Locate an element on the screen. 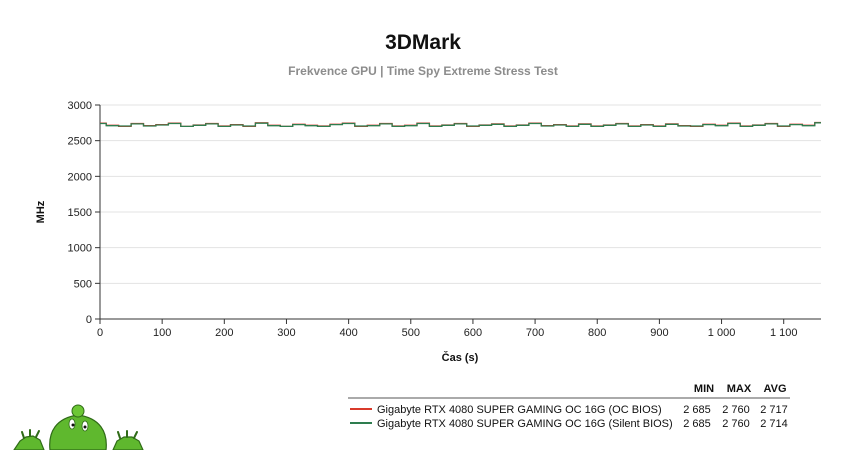 This screenshot has height=450, width=846. x-tick-label: 100 is located at coordinates (162, 333).